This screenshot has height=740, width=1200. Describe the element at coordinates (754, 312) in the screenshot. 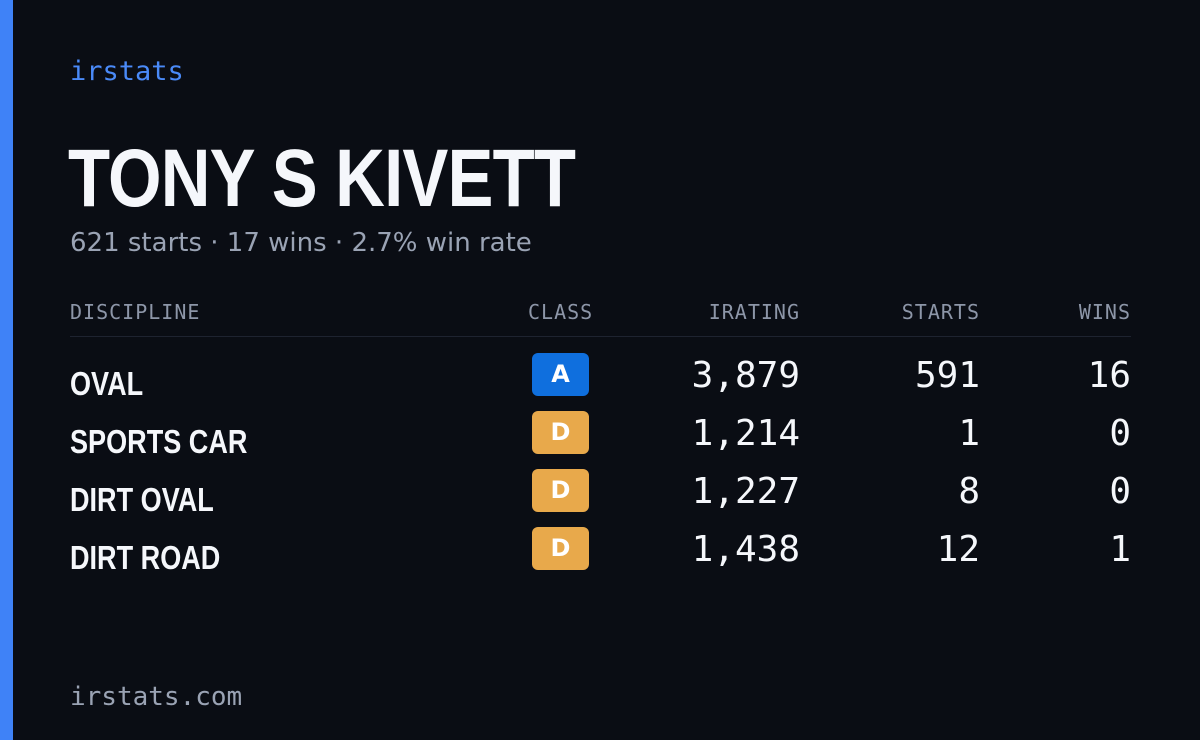

I see `header-irating: IRATING` at that location.